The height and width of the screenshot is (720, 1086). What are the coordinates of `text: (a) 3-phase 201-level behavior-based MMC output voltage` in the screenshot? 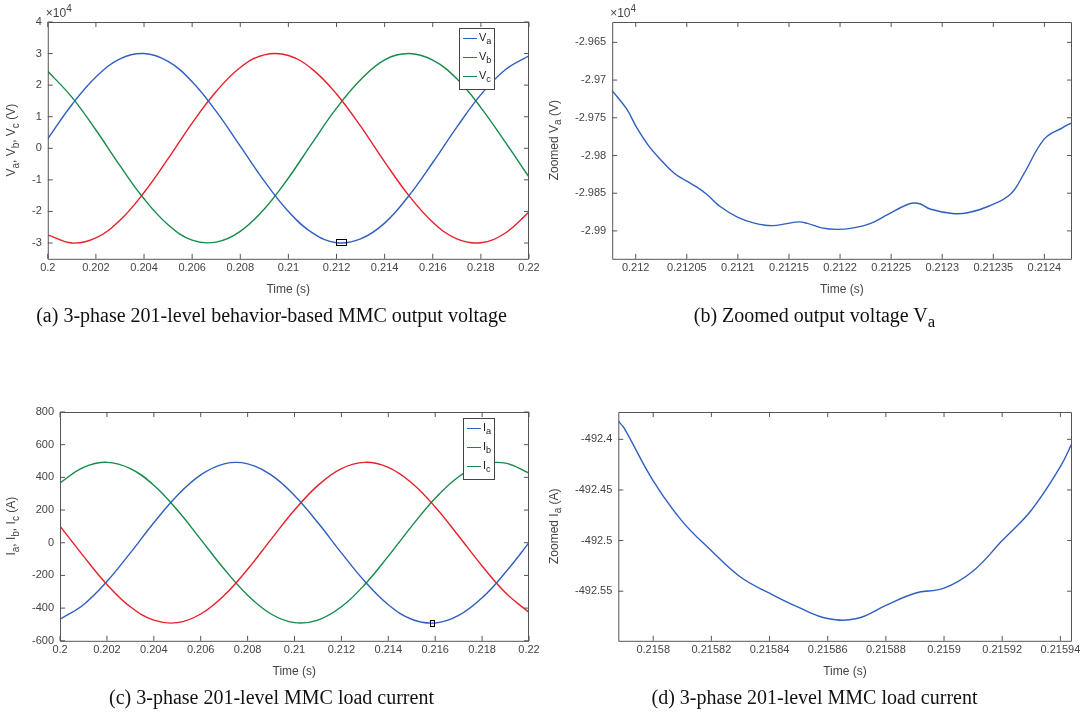 It's located at (271, 315).